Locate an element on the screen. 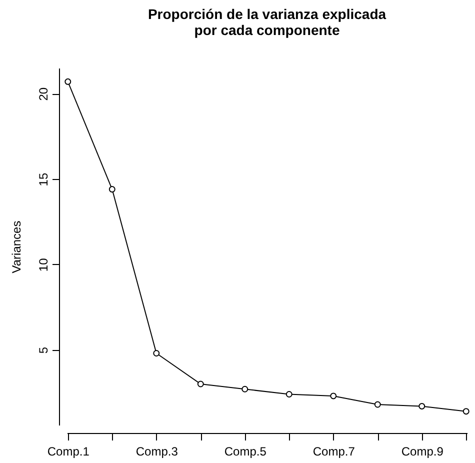 This screenshot has width=475, height=463. y-axis-title: Variances is located at coordinates (17, 247).